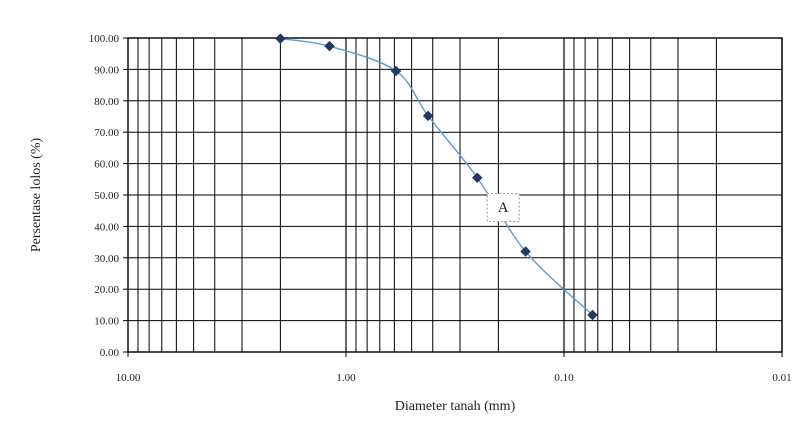 The image size is (798, 423). What do you see at coordinates (106, 259) in the screenshot?
I see `y-tick-label: 30.00` at bounding box center [106, 259].